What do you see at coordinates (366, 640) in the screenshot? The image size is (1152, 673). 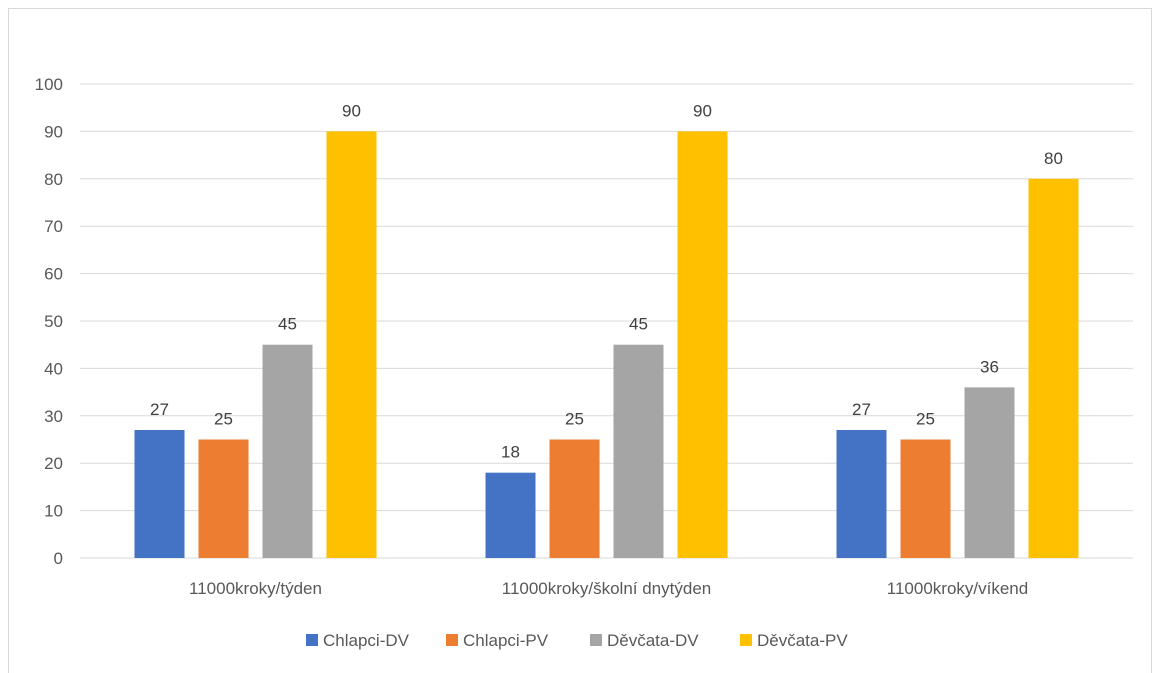 I see `legend-label: Chlapci-DV` at bounding box center [366, 640].